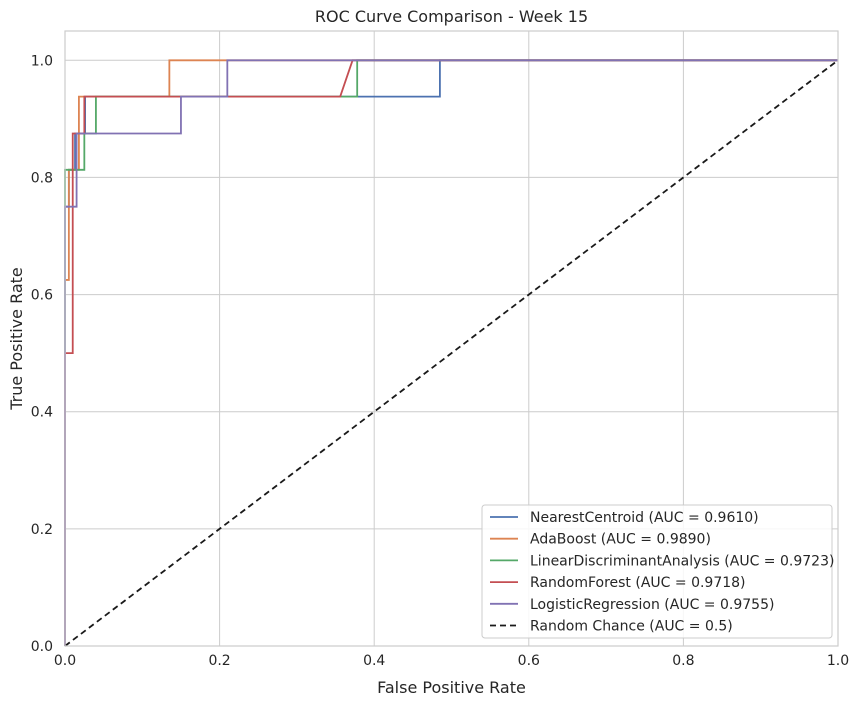  I want to click on legend-label: AdaBoost (AUC = 0.9890), so click(620, 540).